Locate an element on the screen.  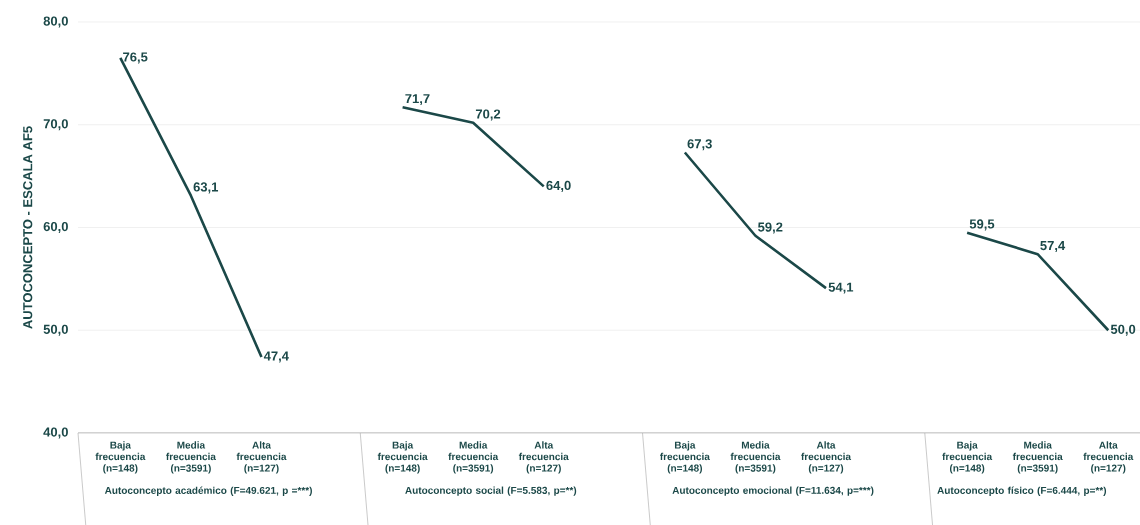
data-label: 76,5 is located at coordinates (135, 58).